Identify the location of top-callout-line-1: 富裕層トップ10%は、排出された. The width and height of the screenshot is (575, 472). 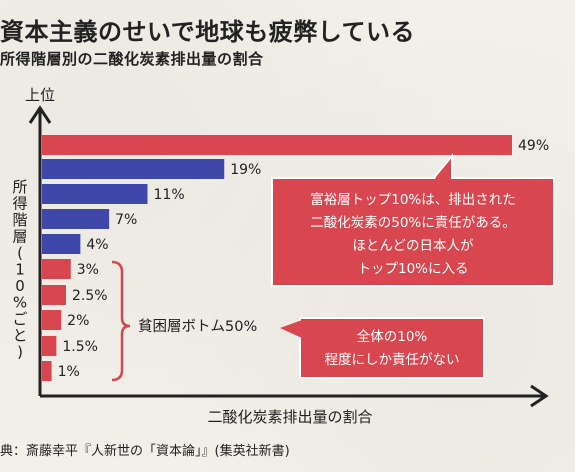
(413, 199).